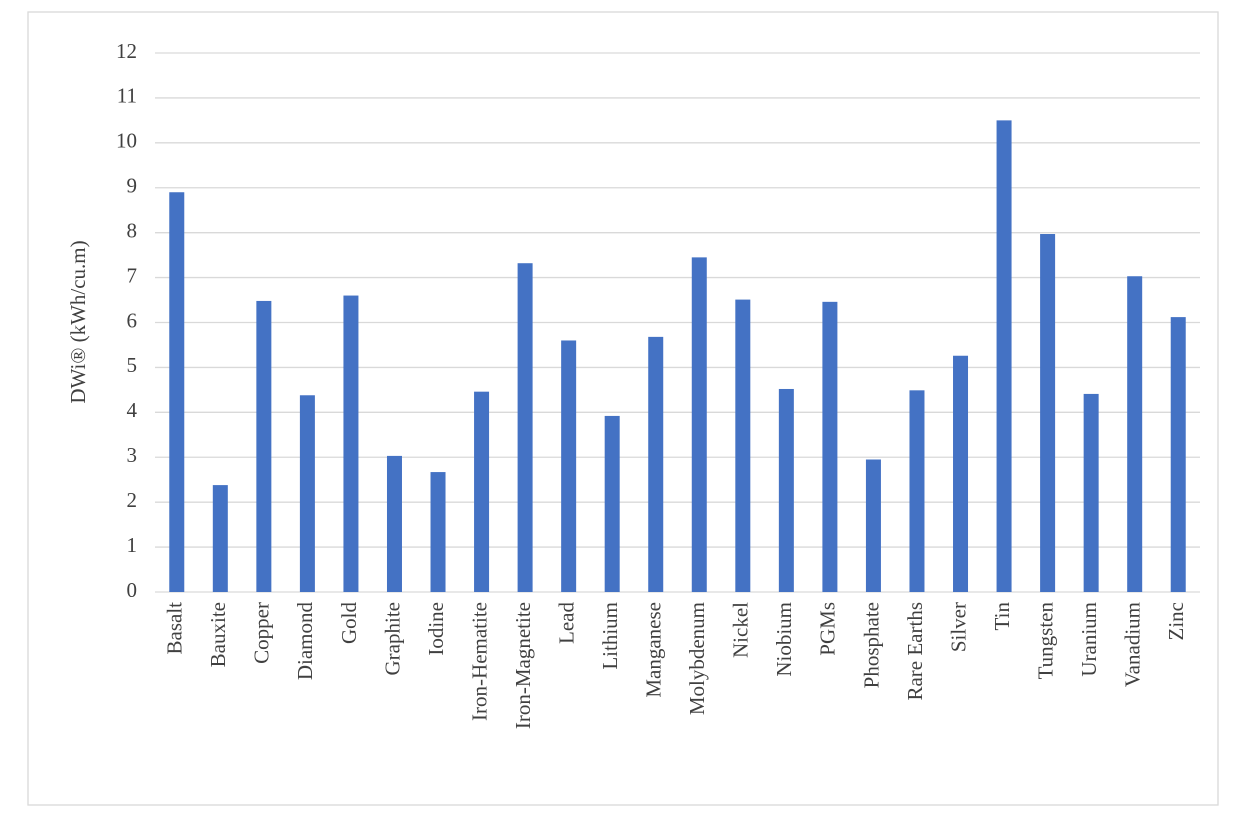 This screenshot has height=827, width=1245. What do you see at coordinates (132, 545) in the screenshot?
I see `y-tick-label: 1` at bounding box center [132, 545].